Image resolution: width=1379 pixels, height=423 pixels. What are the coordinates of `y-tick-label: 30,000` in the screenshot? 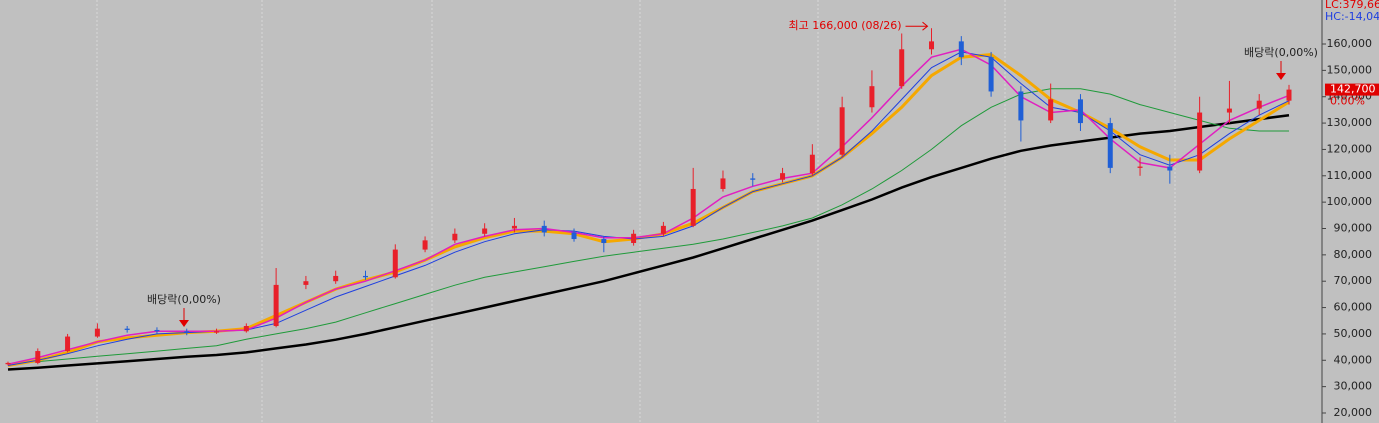 It's located at (1353, 386).